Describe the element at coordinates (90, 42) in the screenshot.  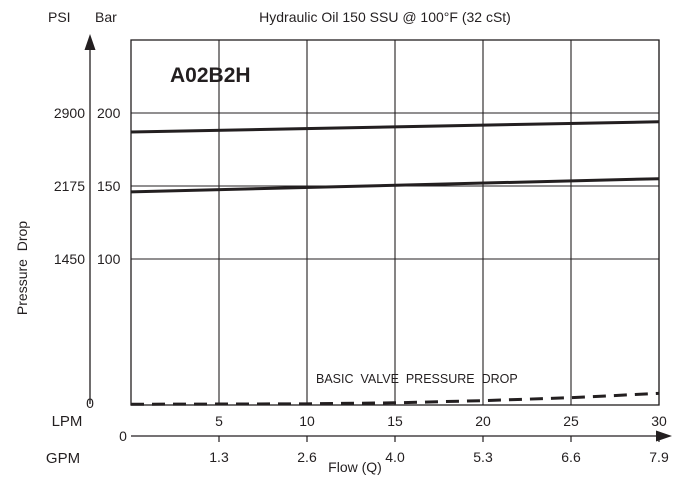
I see `y-axis-arrowhead` at that location.